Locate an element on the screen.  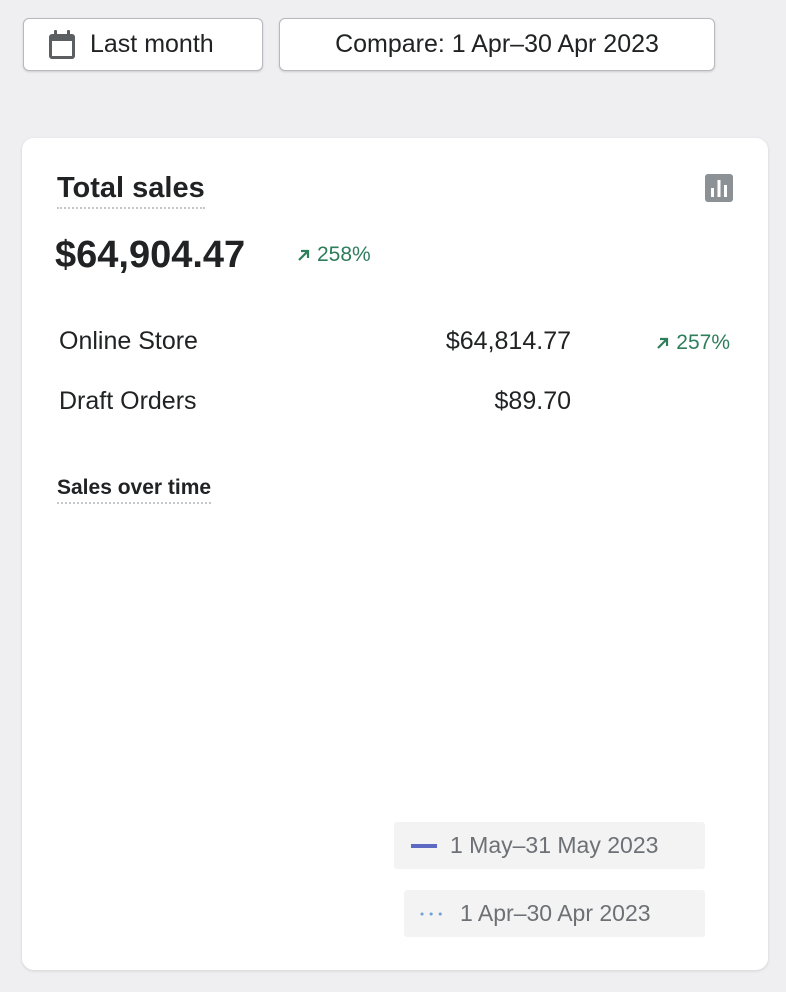
button-label: Compare: 1 Apr–30 Apr 2023 is located at coordinates (497, 44).